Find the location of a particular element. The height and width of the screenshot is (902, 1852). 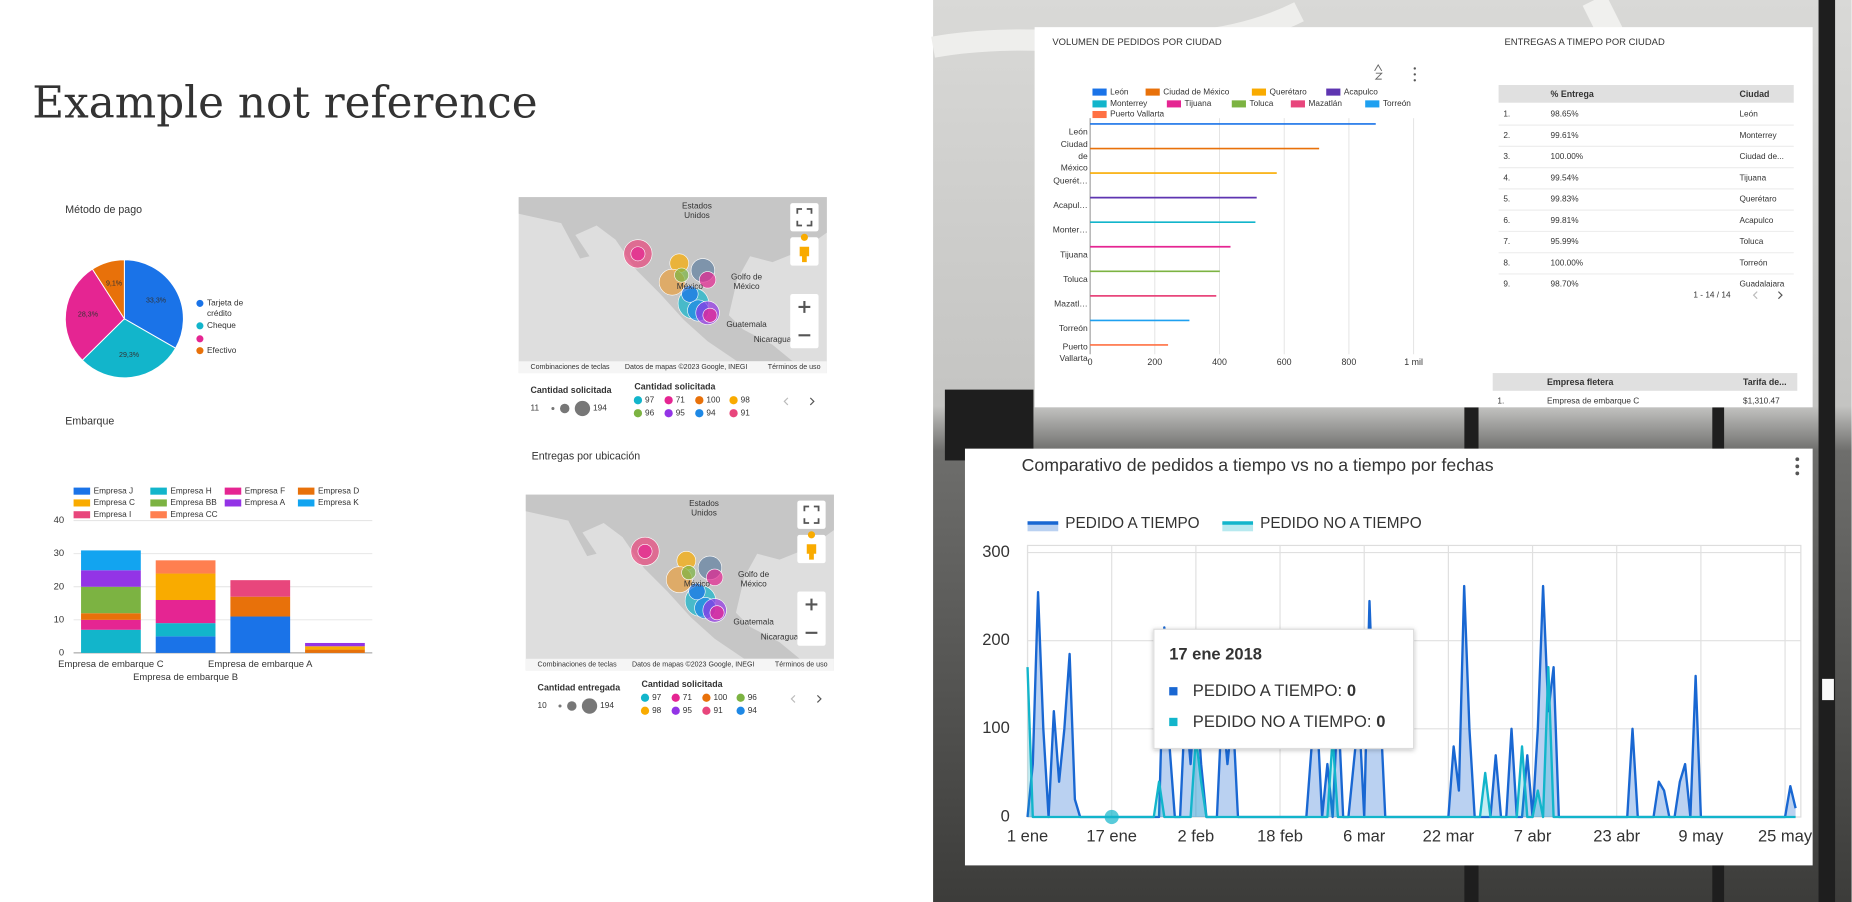

map-label: Golfo de México is located at coordinates (747, 282).